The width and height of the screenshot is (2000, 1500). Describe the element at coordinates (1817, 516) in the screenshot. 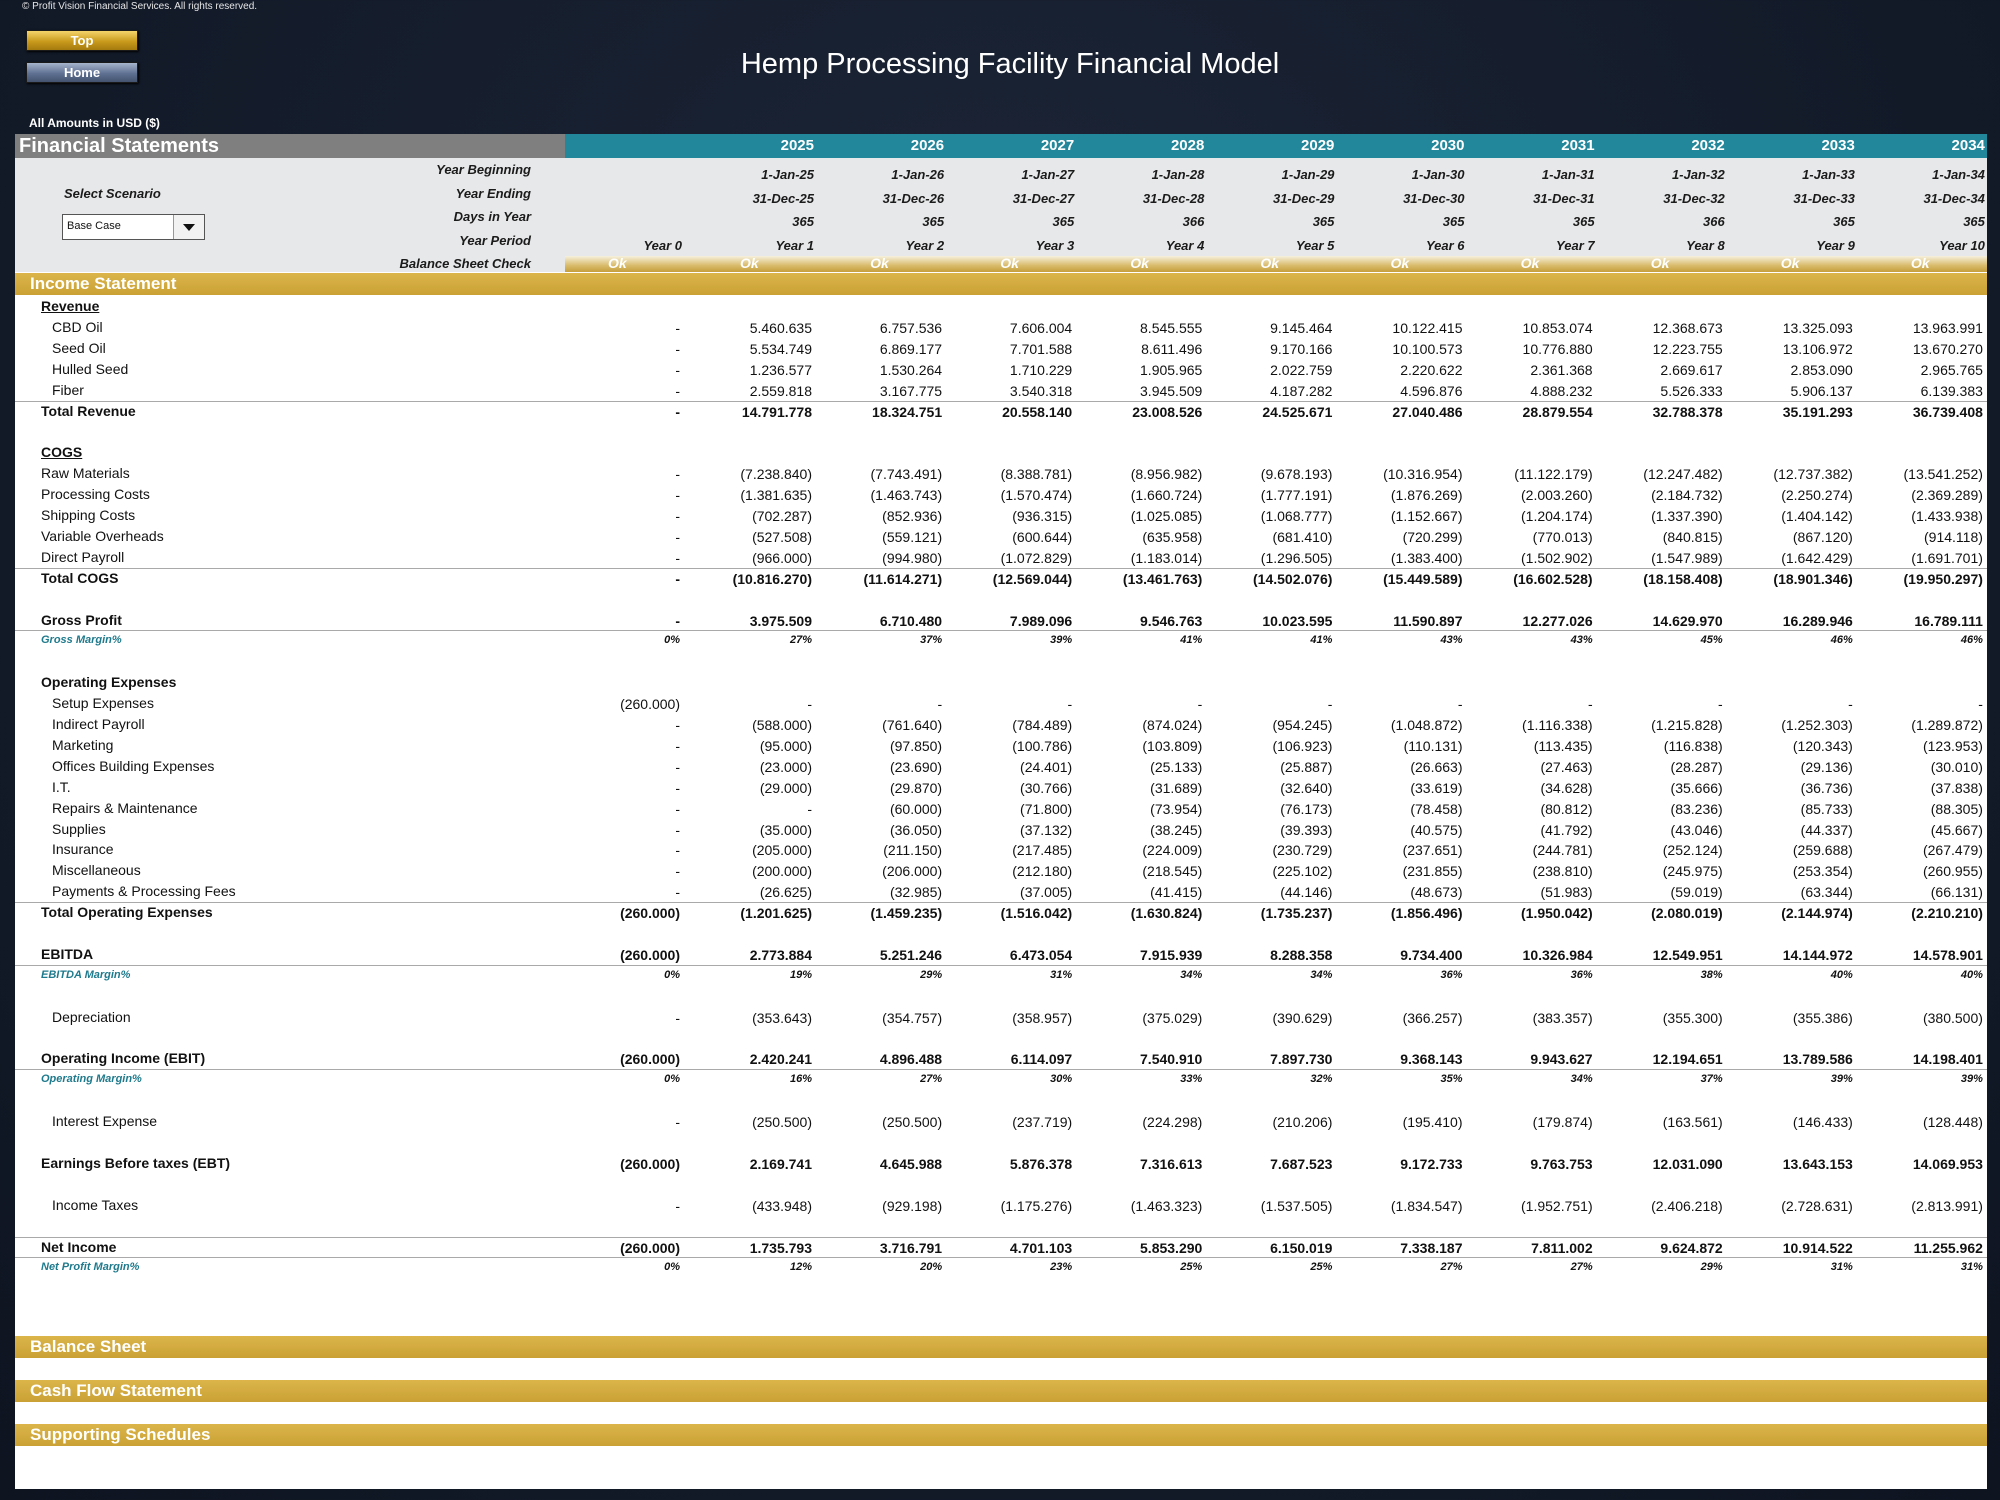

I see `cell: (1.404.142)` at that location.